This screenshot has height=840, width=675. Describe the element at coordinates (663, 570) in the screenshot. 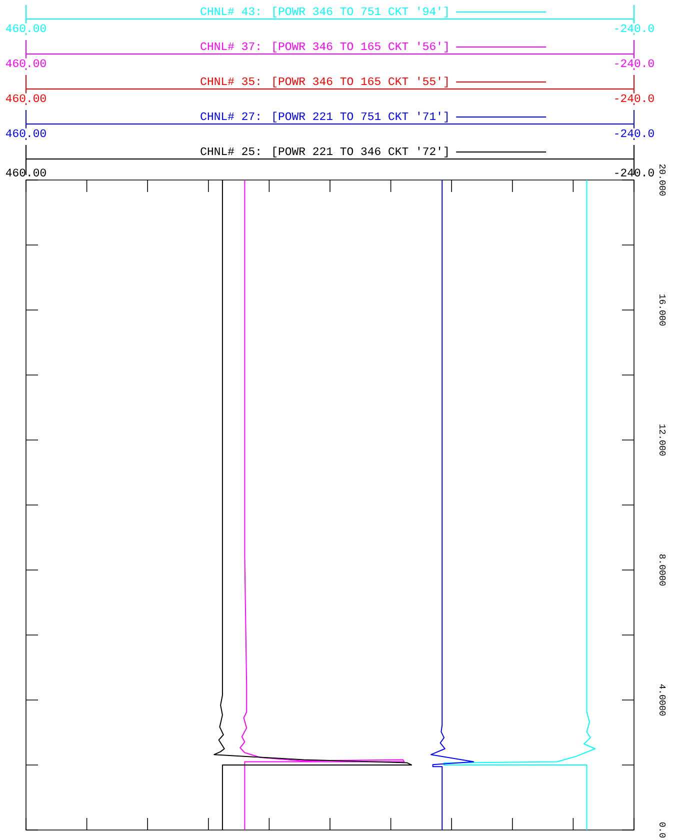

I see `y-tick-label: 8.0000` at that location.